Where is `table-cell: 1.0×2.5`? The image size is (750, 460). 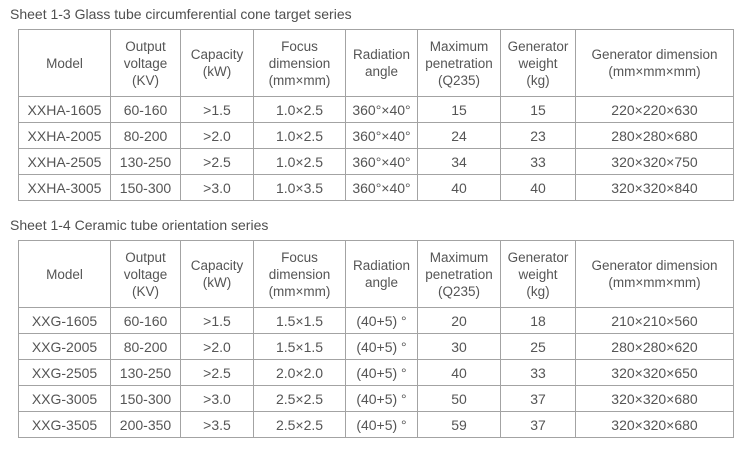 table-cell: 1.0×2.5 is located at coordinates (299, 109).